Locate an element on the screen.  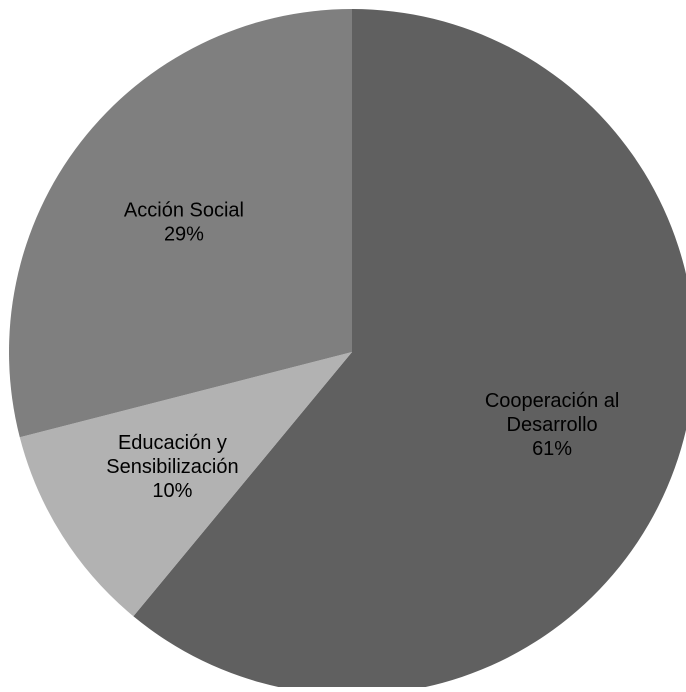
slice-label-0: Cooperación al Desarrollo 61% is located at coordinates (552, 425).